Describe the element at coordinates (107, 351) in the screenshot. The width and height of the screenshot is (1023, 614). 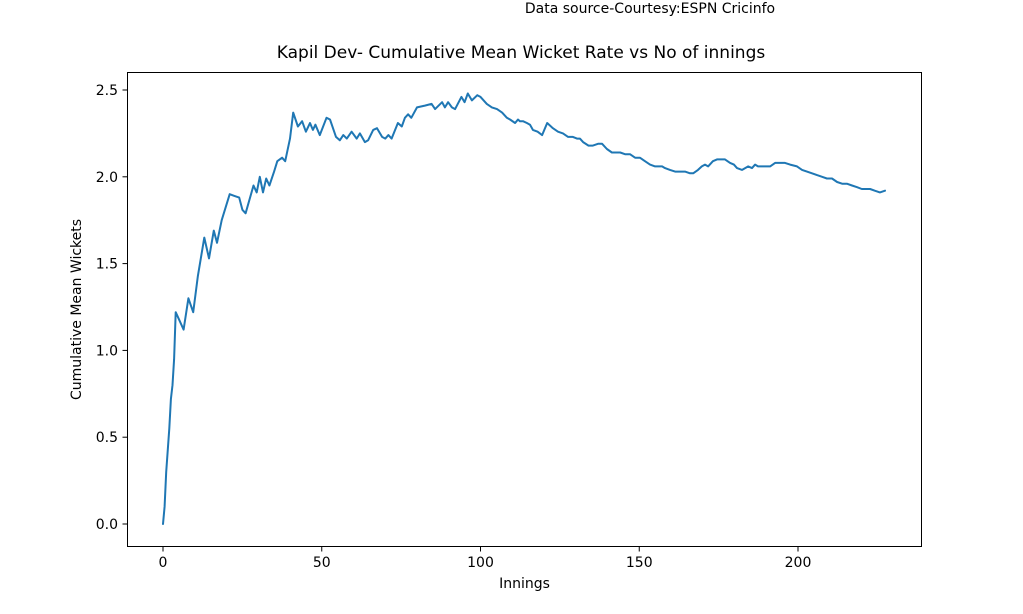
I see `y-tick-label: 1.0` at that location.